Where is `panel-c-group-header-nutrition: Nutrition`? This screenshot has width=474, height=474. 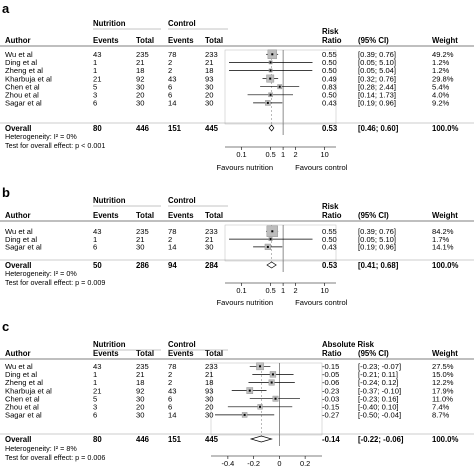
panel-c-group-header-nutrition: Nutrition is located at coordinates (109, 344).